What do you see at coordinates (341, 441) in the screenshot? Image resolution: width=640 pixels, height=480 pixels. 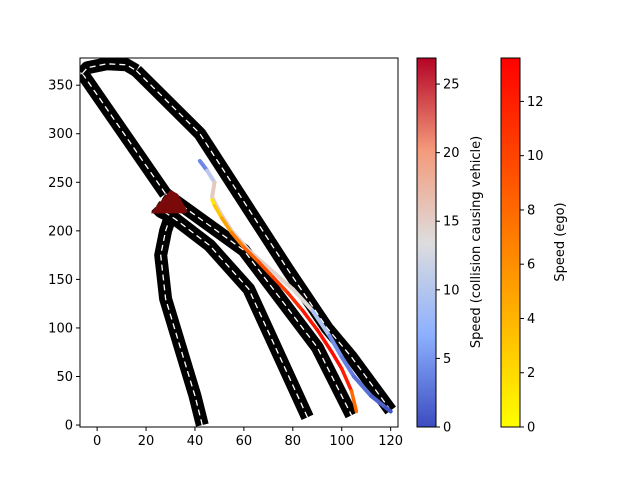 I see `x-tick-label: 100` at bounding box center [341, 441].